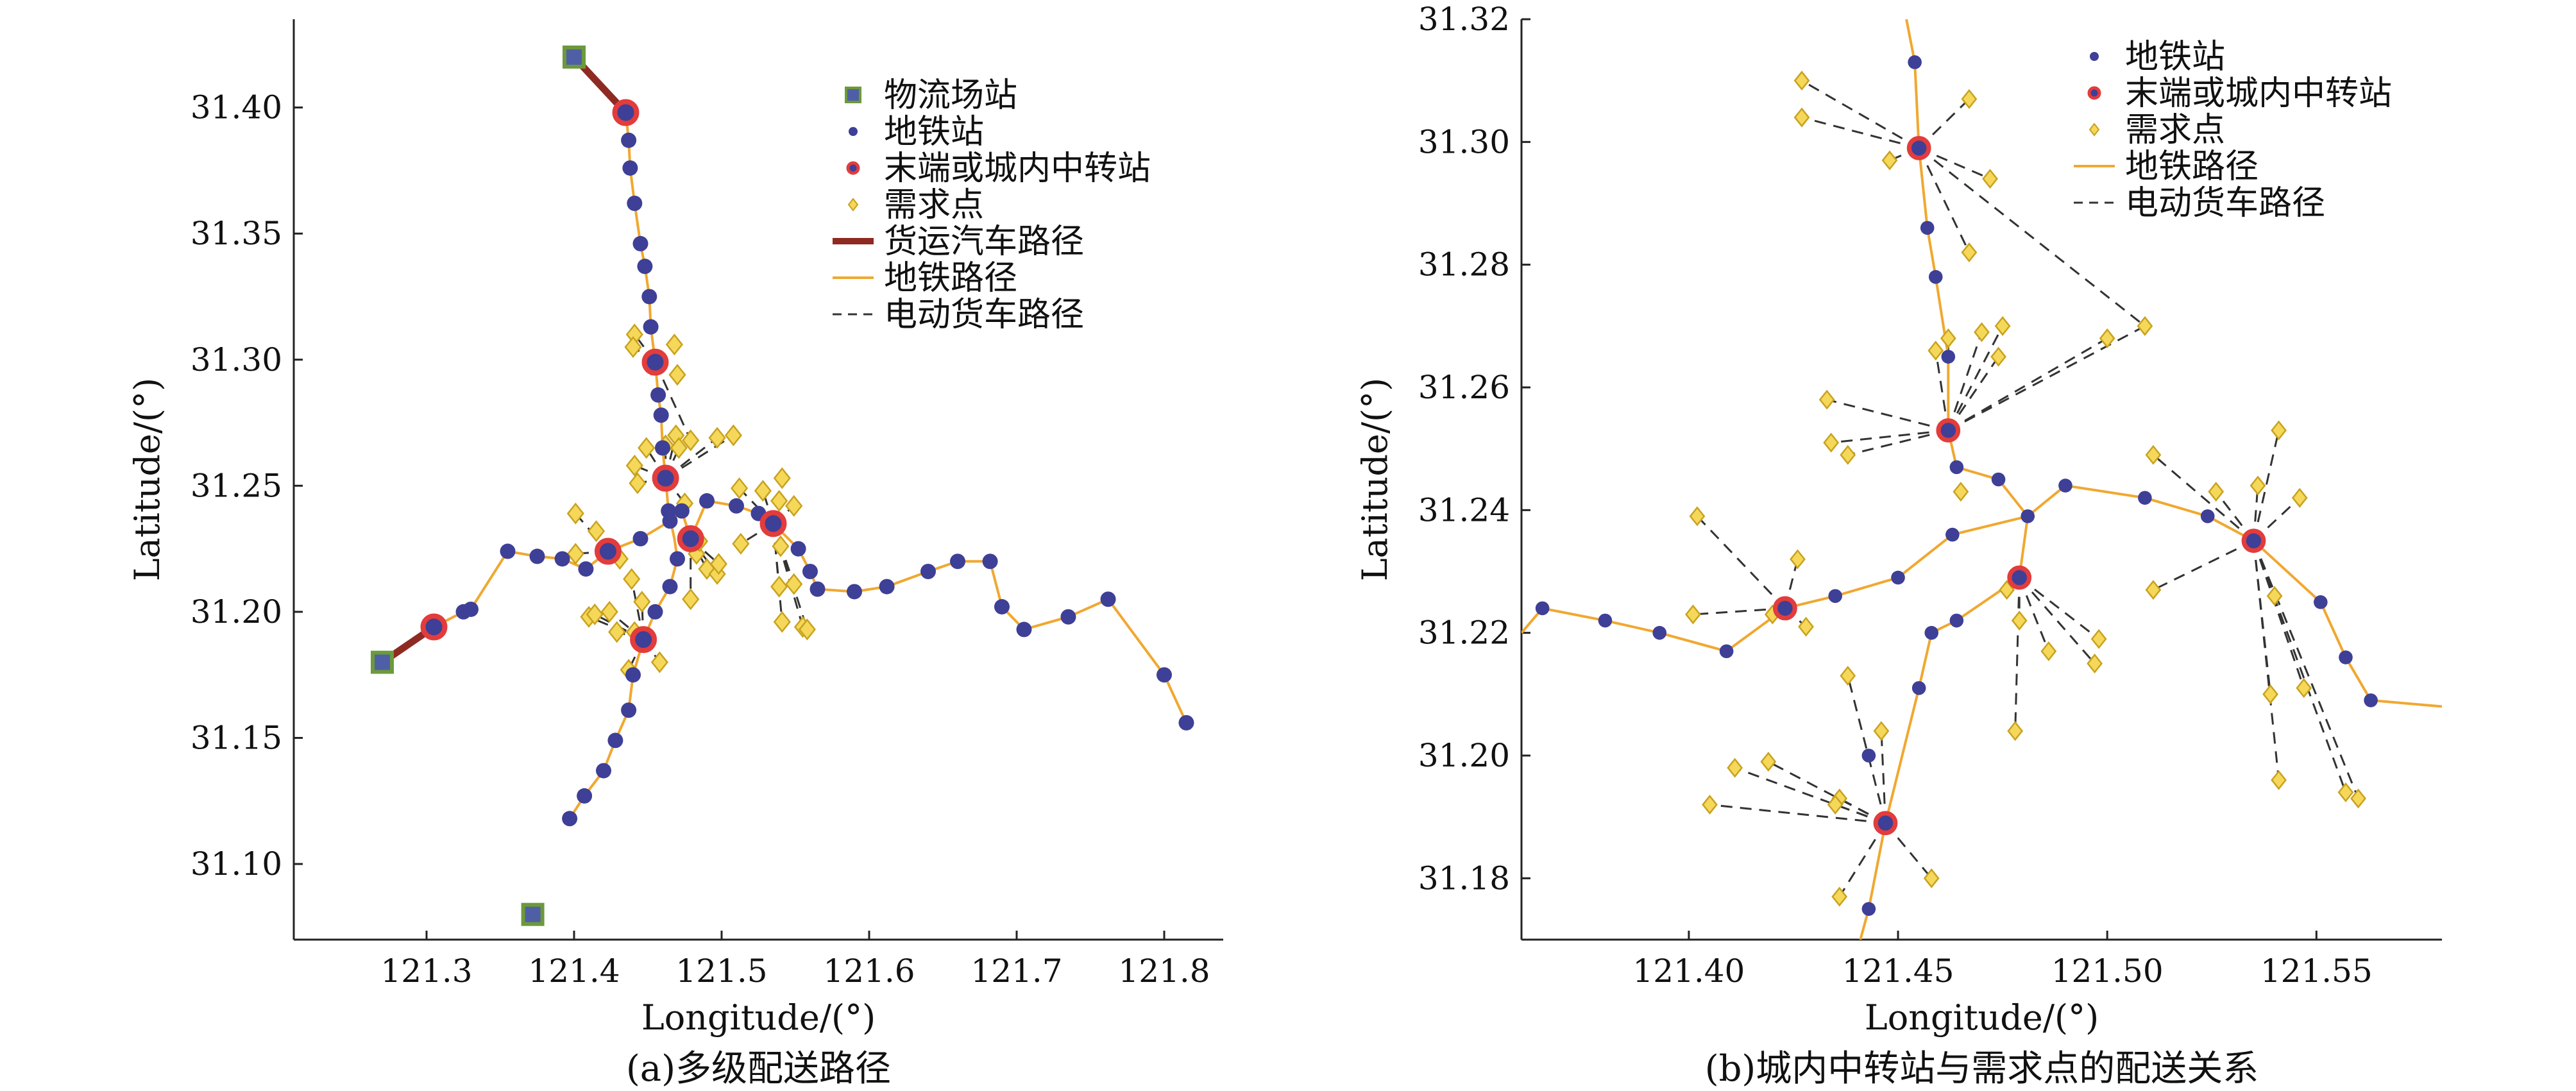 The height and width of the screenshot is (1091, 2576). Describe the element at coordinates (984, 315) in the screenshot. I see `legend-label: 电动货车路径` at that location.